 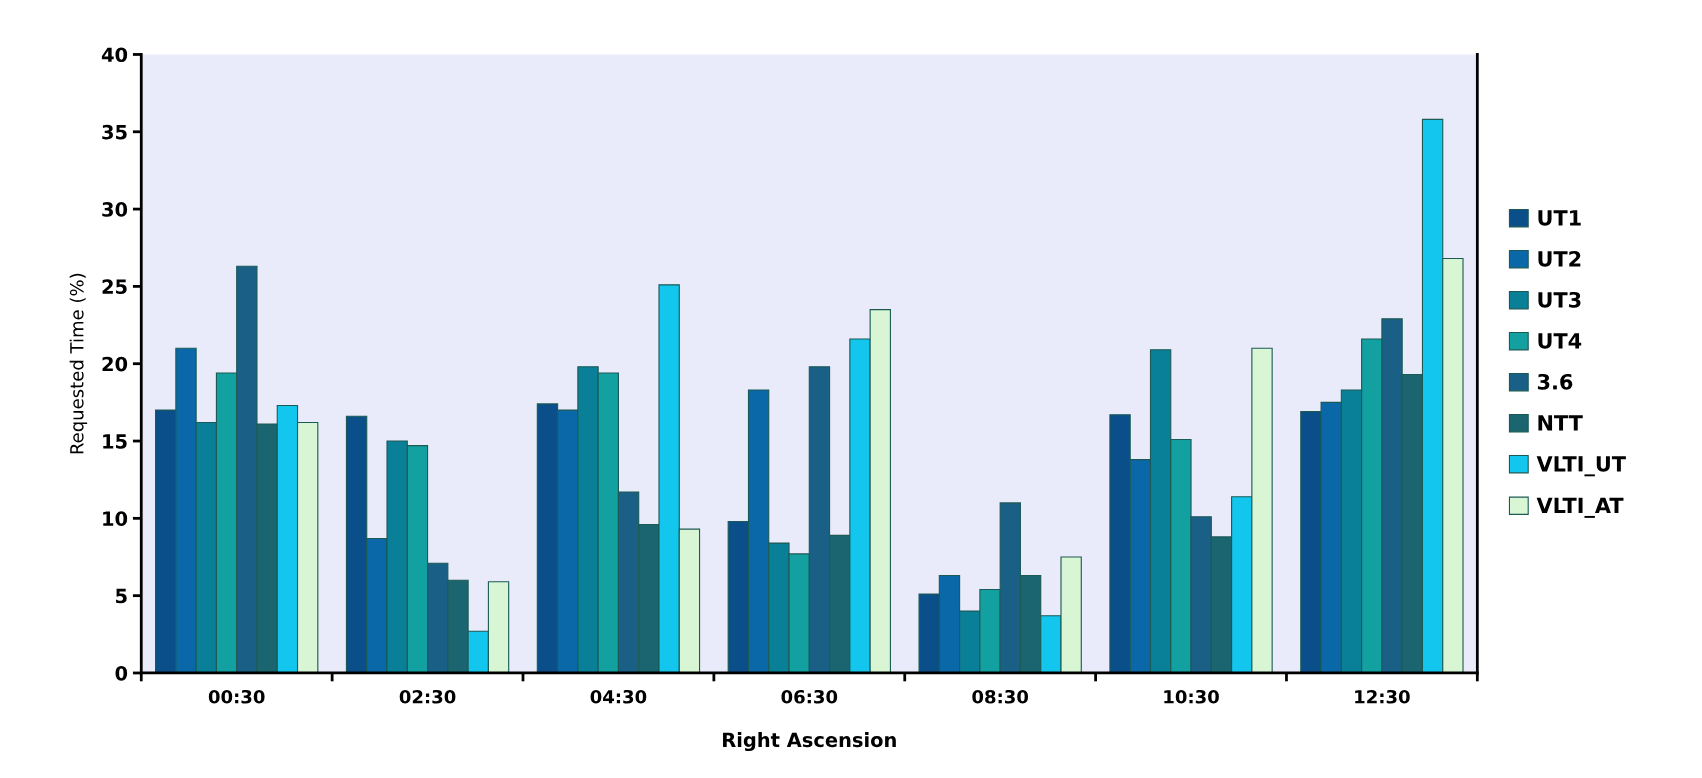 I want to click on x-axis-title: Right Ascension, so click(x=809, y=742).